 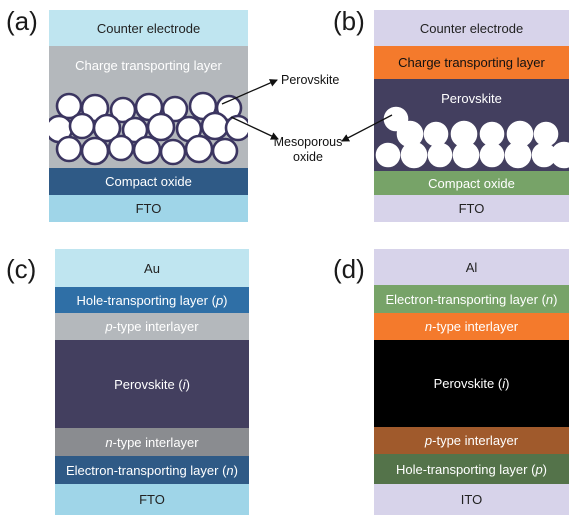 What do you see at coordinates (367, 128) in the screenshot?
I see `arrow-to-particles-b` at bounding box center [367, 128].